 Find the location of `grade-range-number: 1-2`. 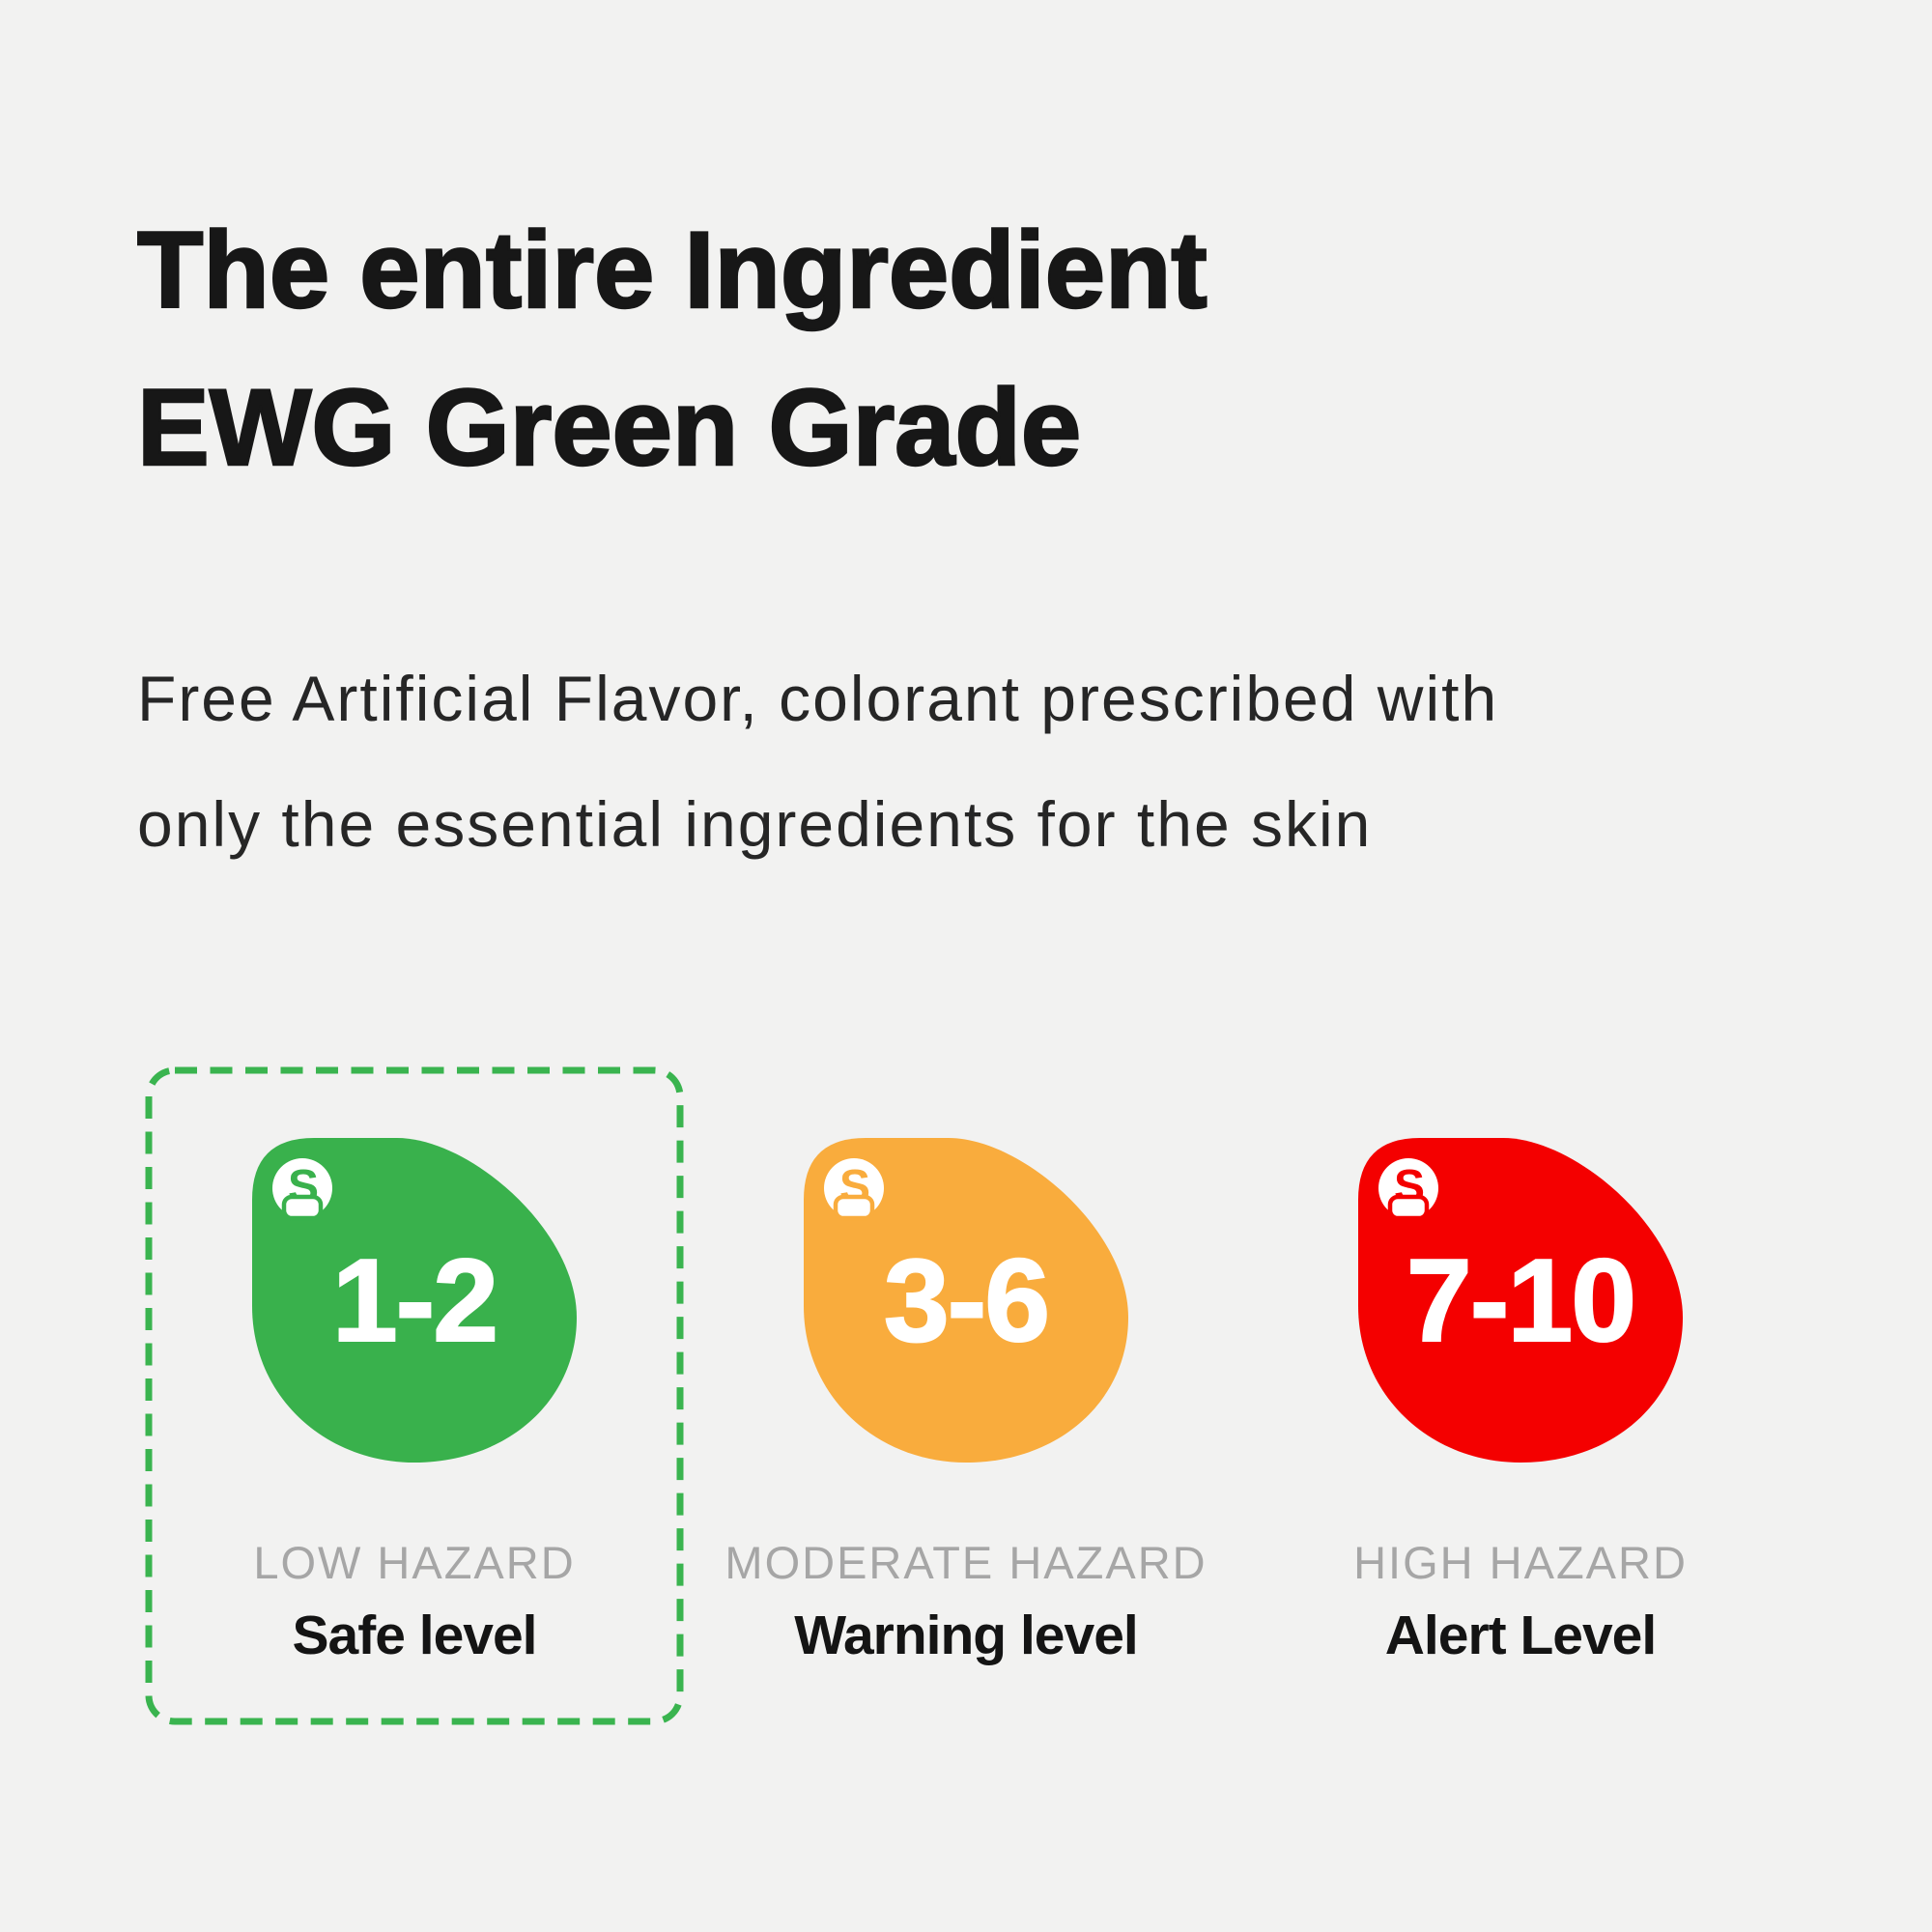

grade-range-number: 1-2 is located at coordinates (415, 1300).